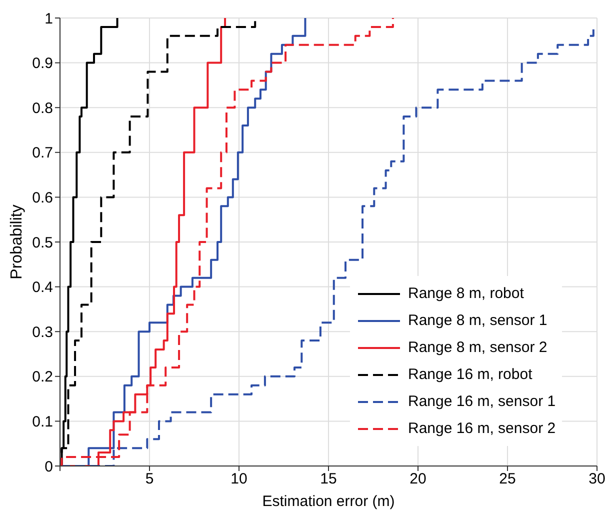 Image resolution: width=605 pixels, height=516 pixels. What do you see at coordinates (149, 479) in the screenshot?
I see `x-tick-label: 5` at bounding box center [149, 479].